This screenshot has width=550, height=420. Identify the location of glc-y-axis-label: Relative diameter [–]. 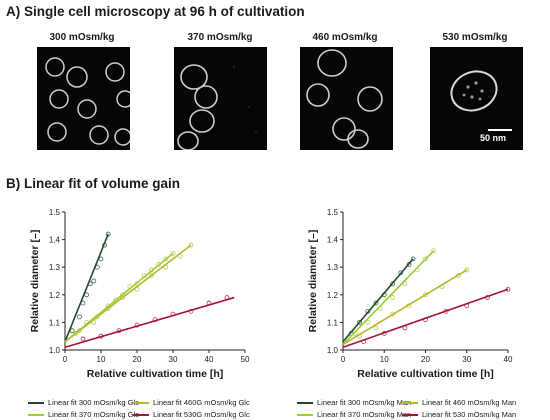
(35, 281).